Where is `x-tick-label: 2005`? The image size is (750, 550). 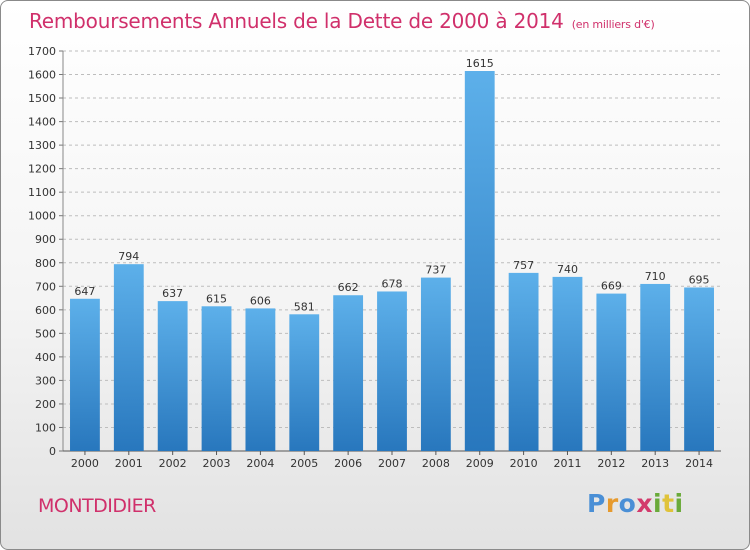 x-tick-label: 2005 is located at coordinates (304, 463).